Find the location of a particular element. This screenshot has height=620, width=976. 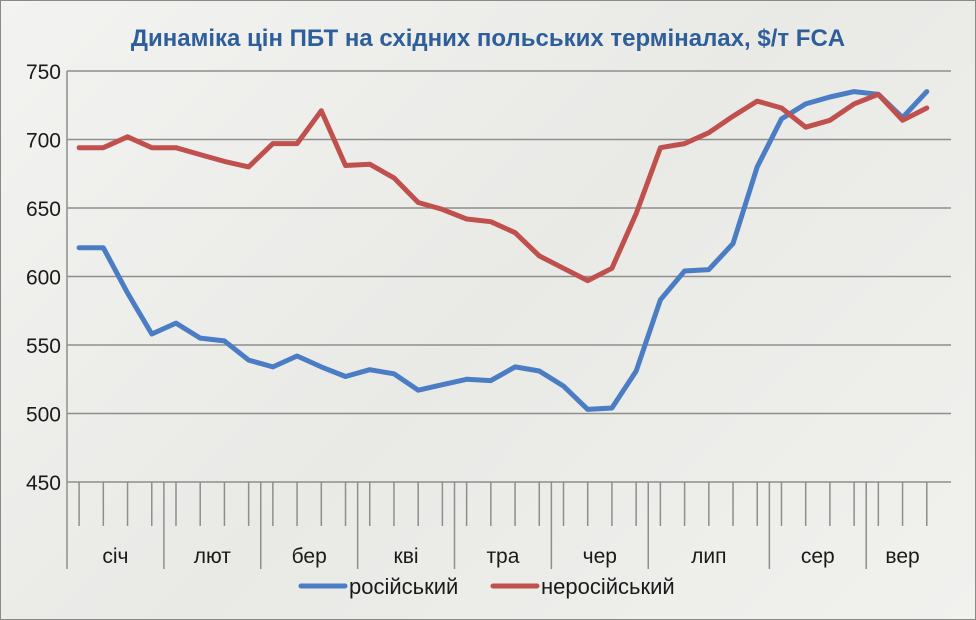

legend: російський неросійський is located at coordinates (486, 586).